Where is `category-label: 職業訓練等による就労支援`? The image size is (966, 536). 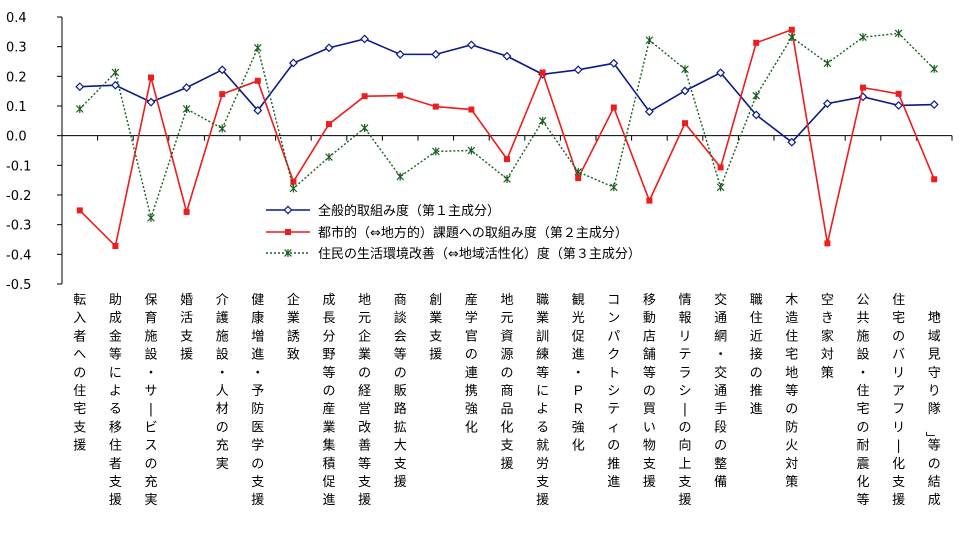
category-label: 職業訓練等による就労支援 is located at coordinates (542, 400).